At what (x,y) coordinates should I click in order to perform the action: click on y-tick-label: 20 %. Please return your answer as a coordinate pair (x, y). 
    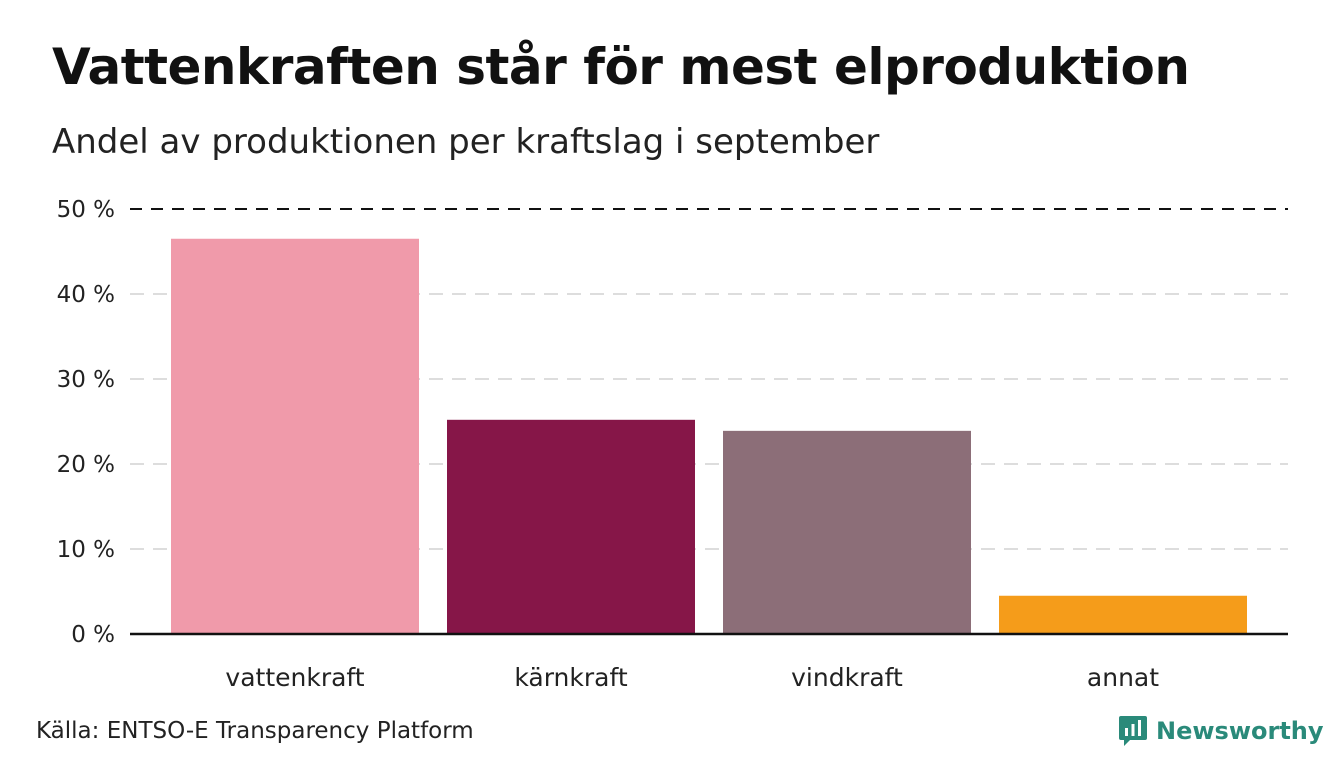
    Looking at the image, I should click on (86, 465).